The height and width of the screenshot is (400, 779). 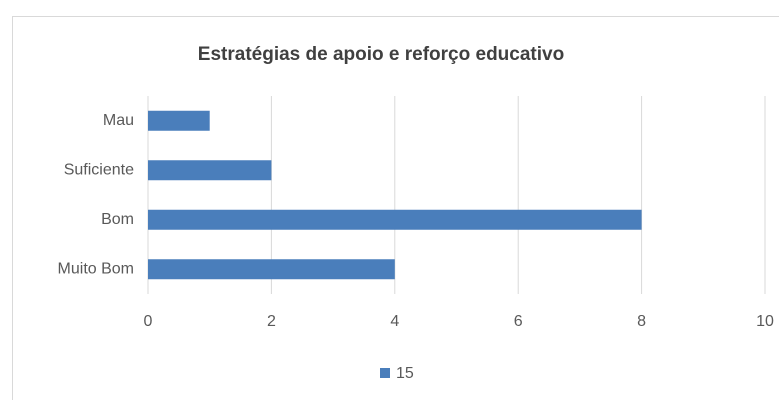 I want to click on x-tick-label: 8, so click(x=641, y=321).